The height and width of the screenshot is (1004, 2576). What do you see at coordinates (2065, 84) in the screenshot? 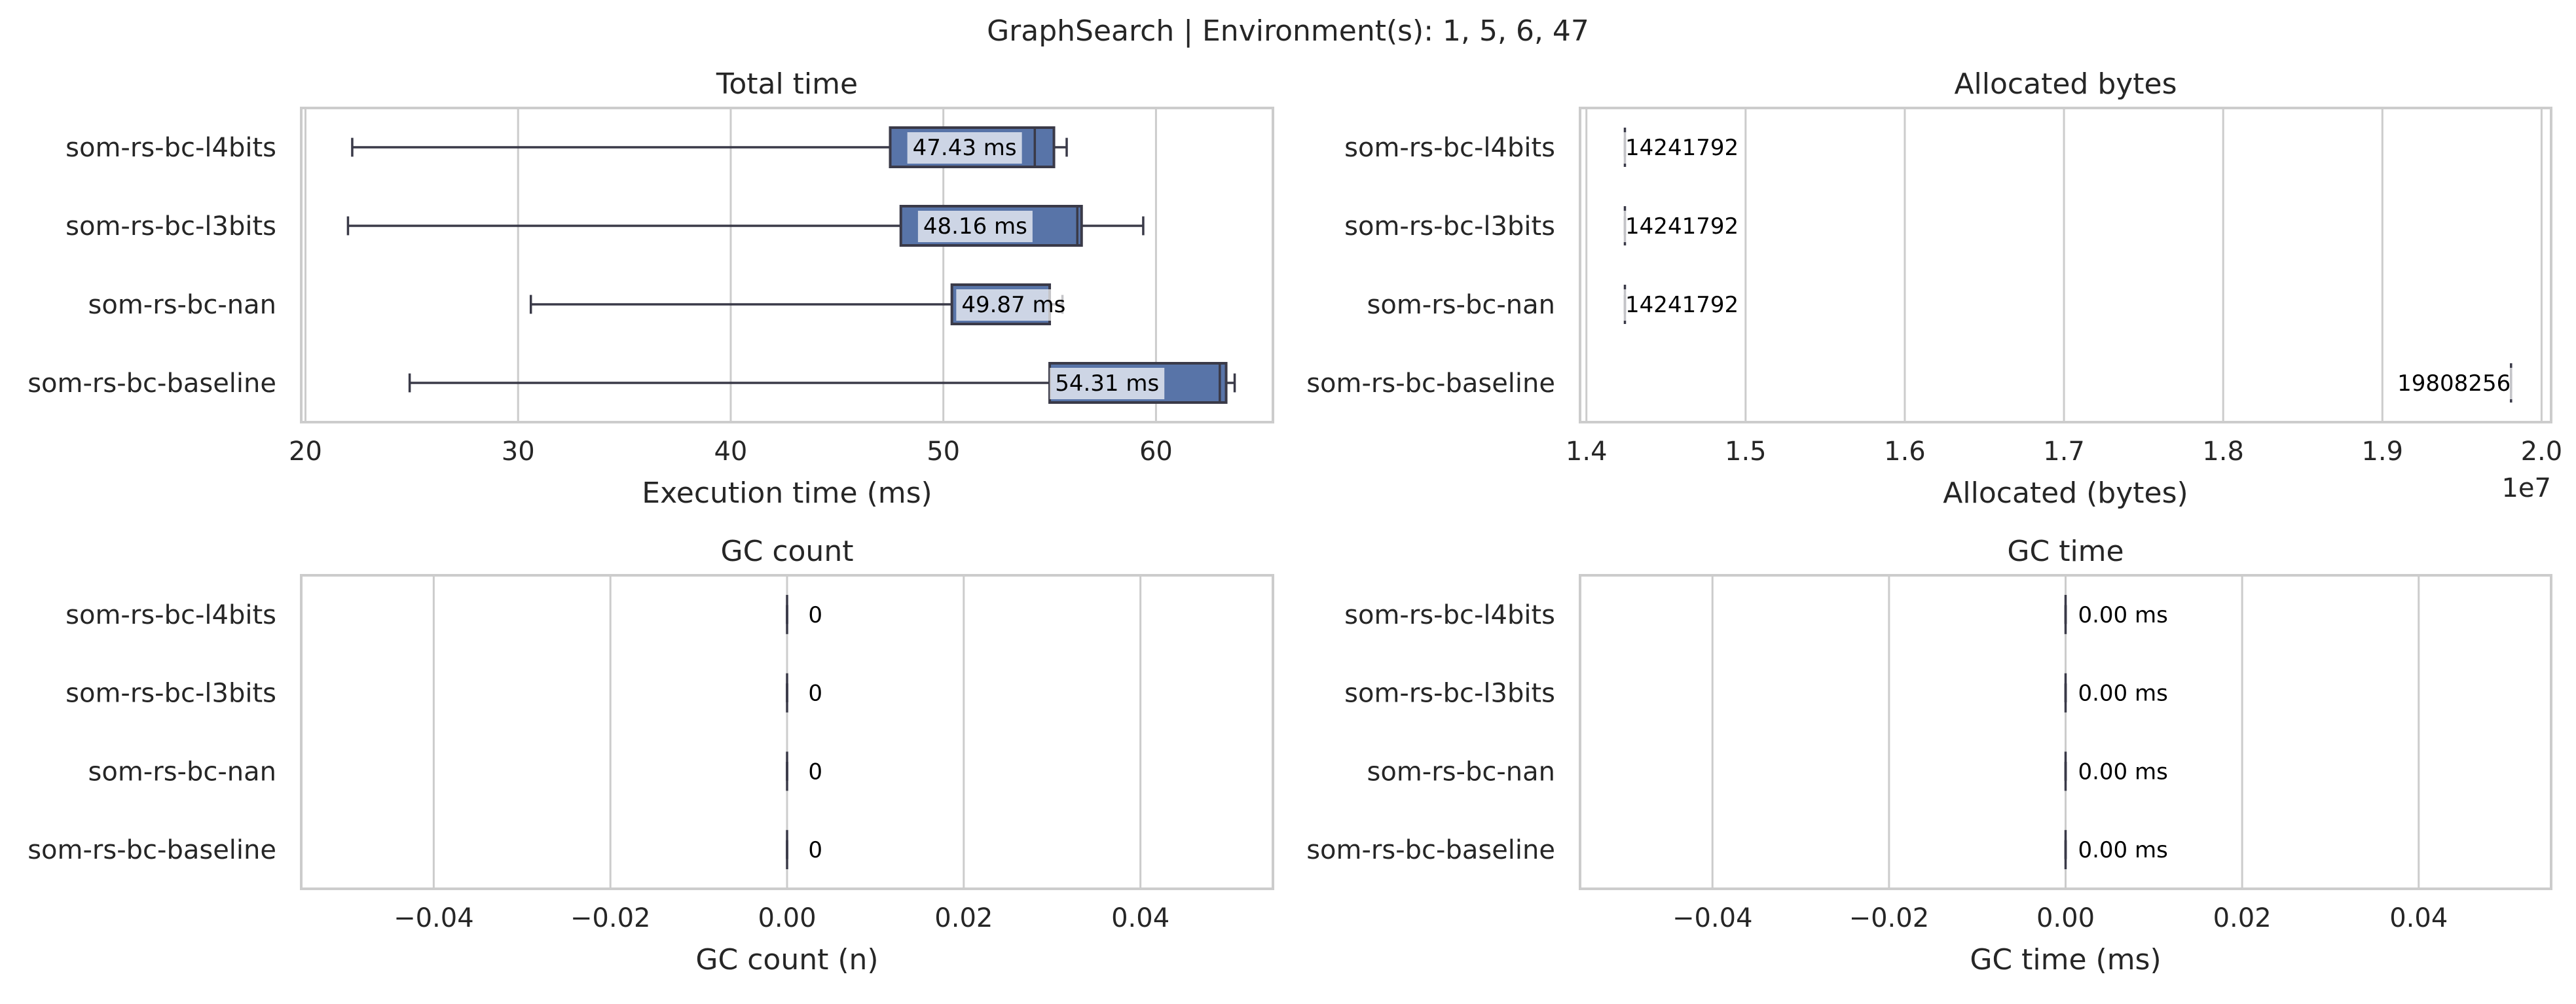
I see `panel-title: Allocated bytes` at bounding box center [2065, 84].